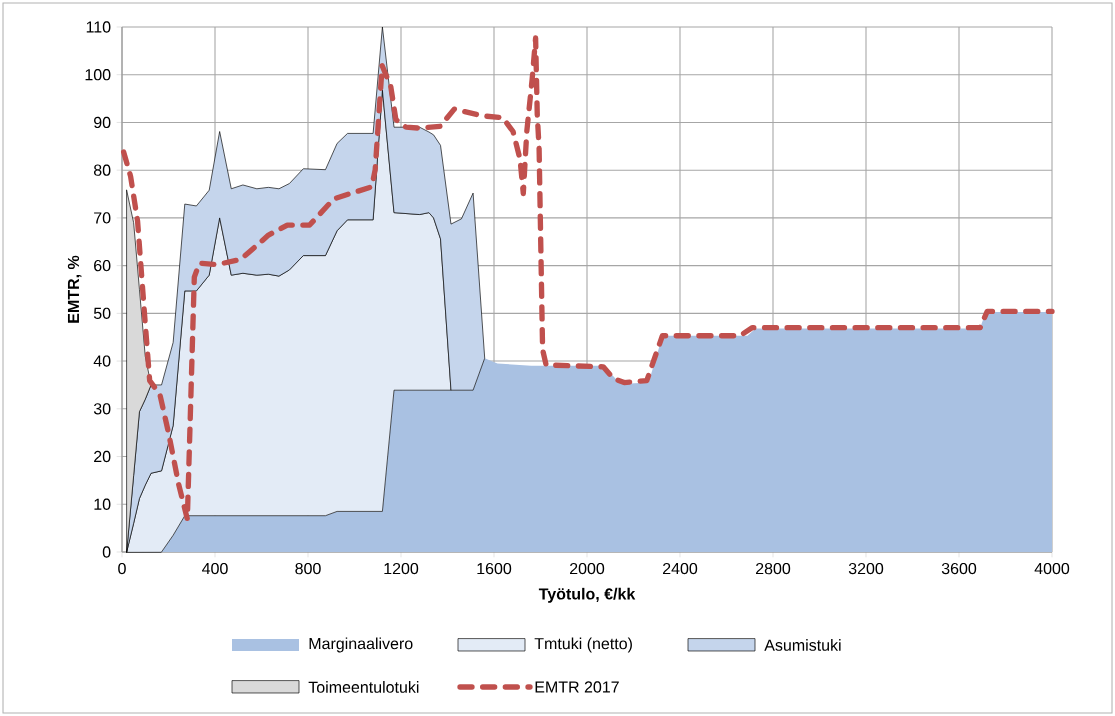 Image resolution: width=1115 pixels, height=716 pixels. I want to click on x-tick-label: 0, so click(122, 568).